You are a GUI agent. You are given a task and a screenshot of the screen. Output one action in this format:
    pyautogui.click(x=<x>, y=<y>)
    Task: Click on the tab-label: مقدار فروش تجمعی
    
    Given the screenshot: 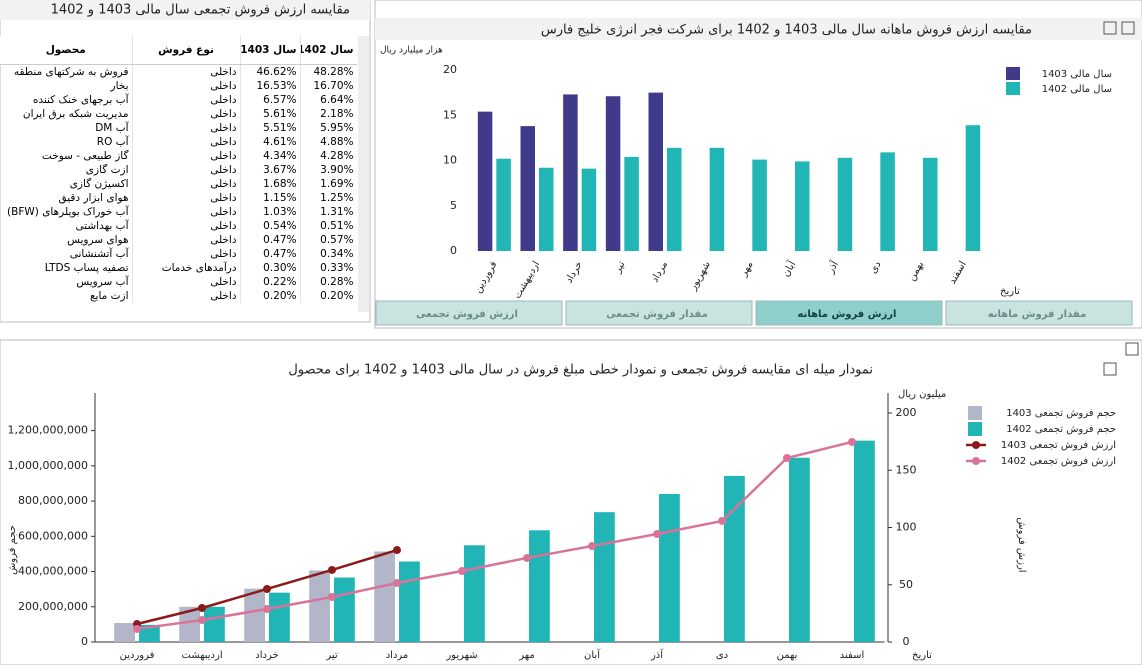 What is the action you would take?
    pyautogui.click(x=657, y=314)
    